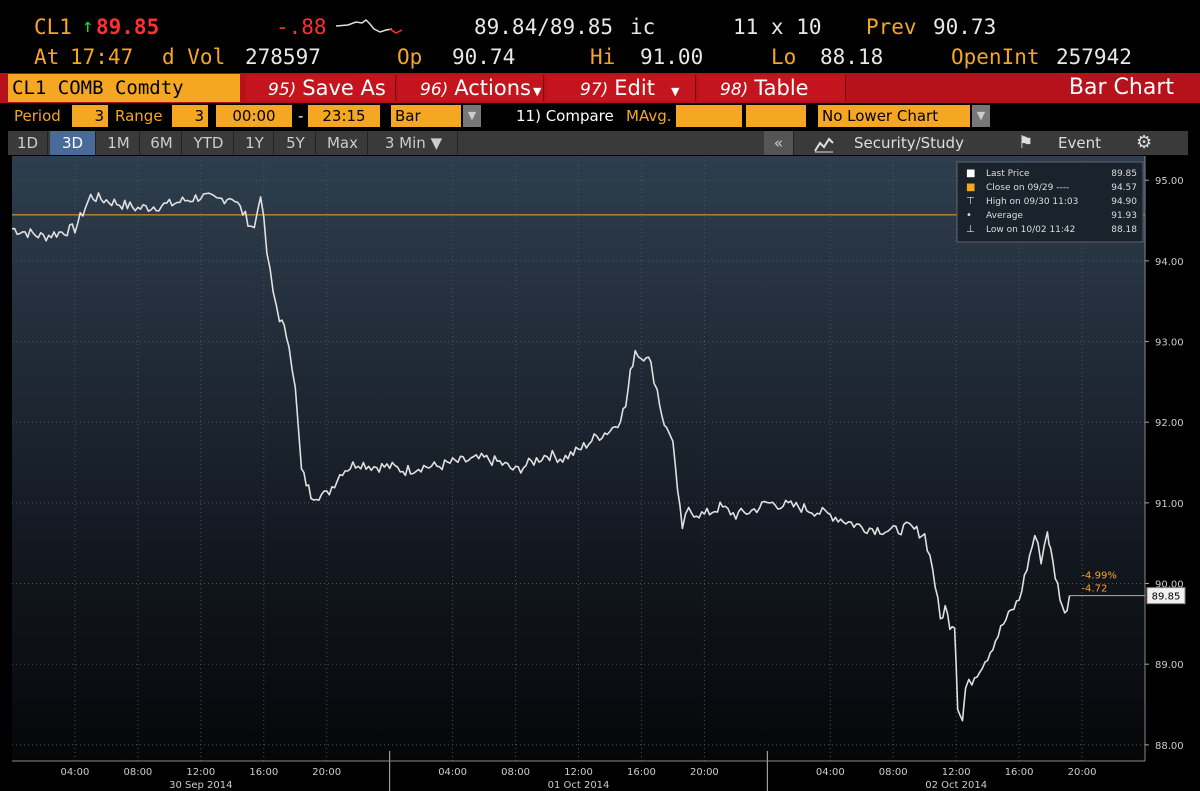  What do you see at coordinates (852, 57) in the screenshot?
I see `low-value: 88.18` at bounding box center [852, 57].